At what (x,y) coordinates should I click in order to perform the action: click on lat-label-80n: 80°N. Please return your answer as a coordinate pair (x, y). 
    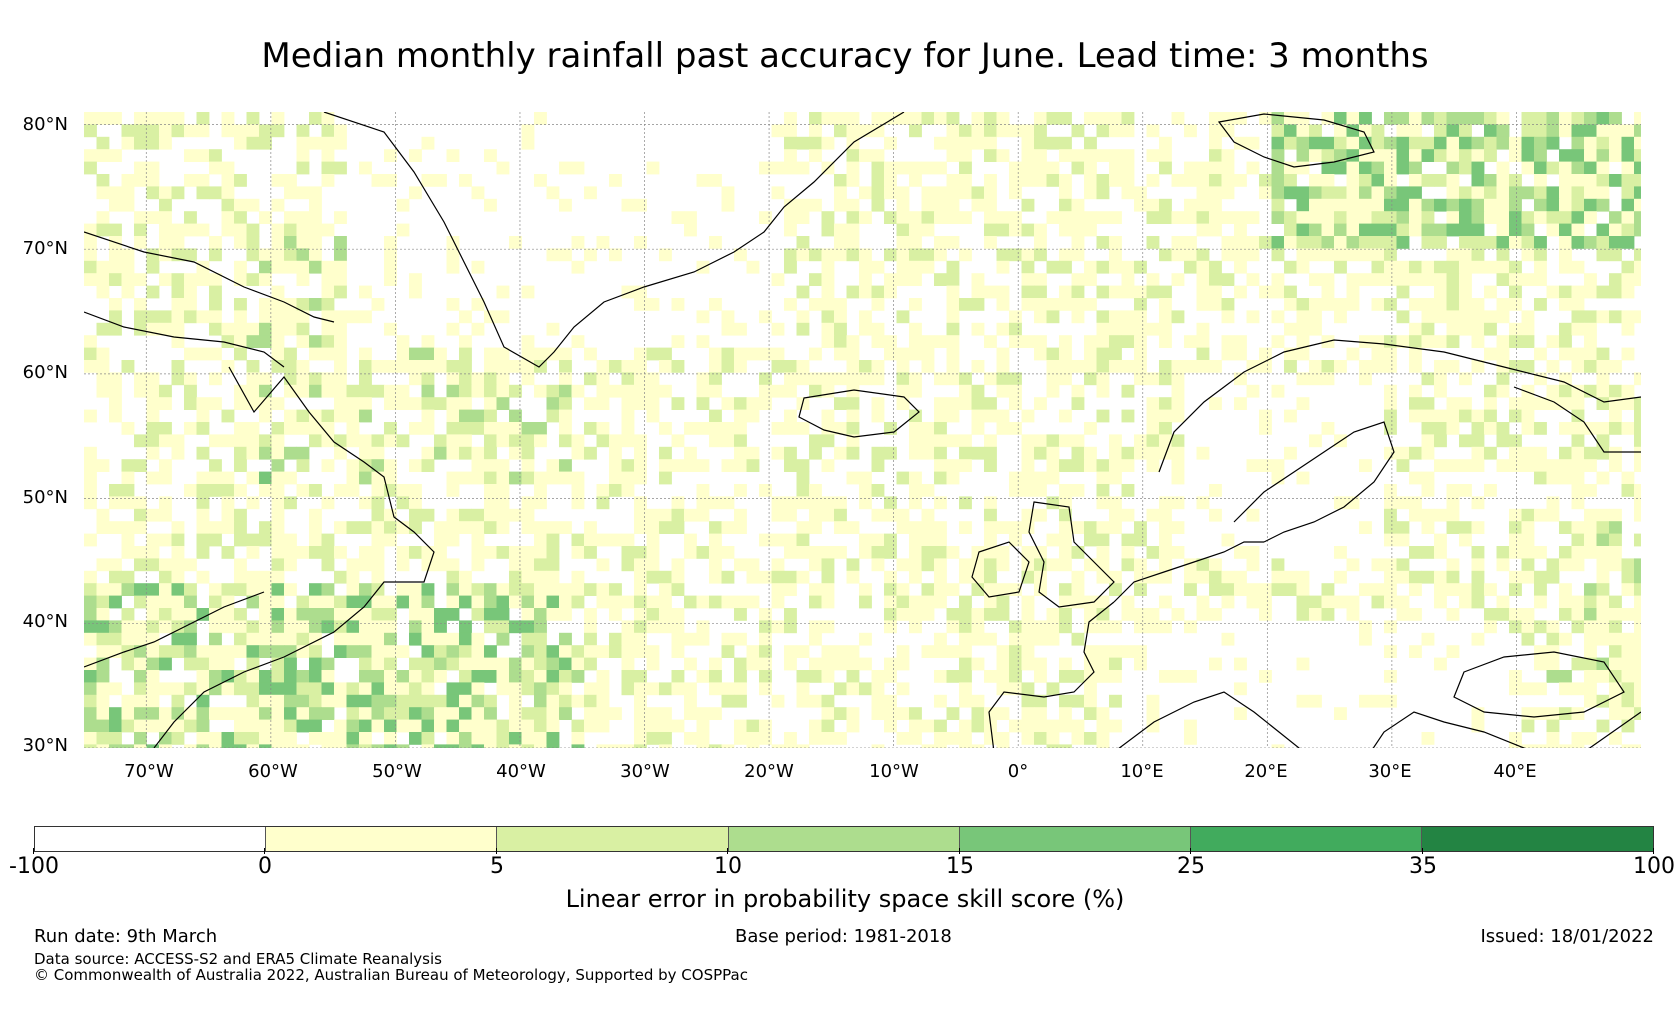
    Looking at the image, I should click on (45, 124).